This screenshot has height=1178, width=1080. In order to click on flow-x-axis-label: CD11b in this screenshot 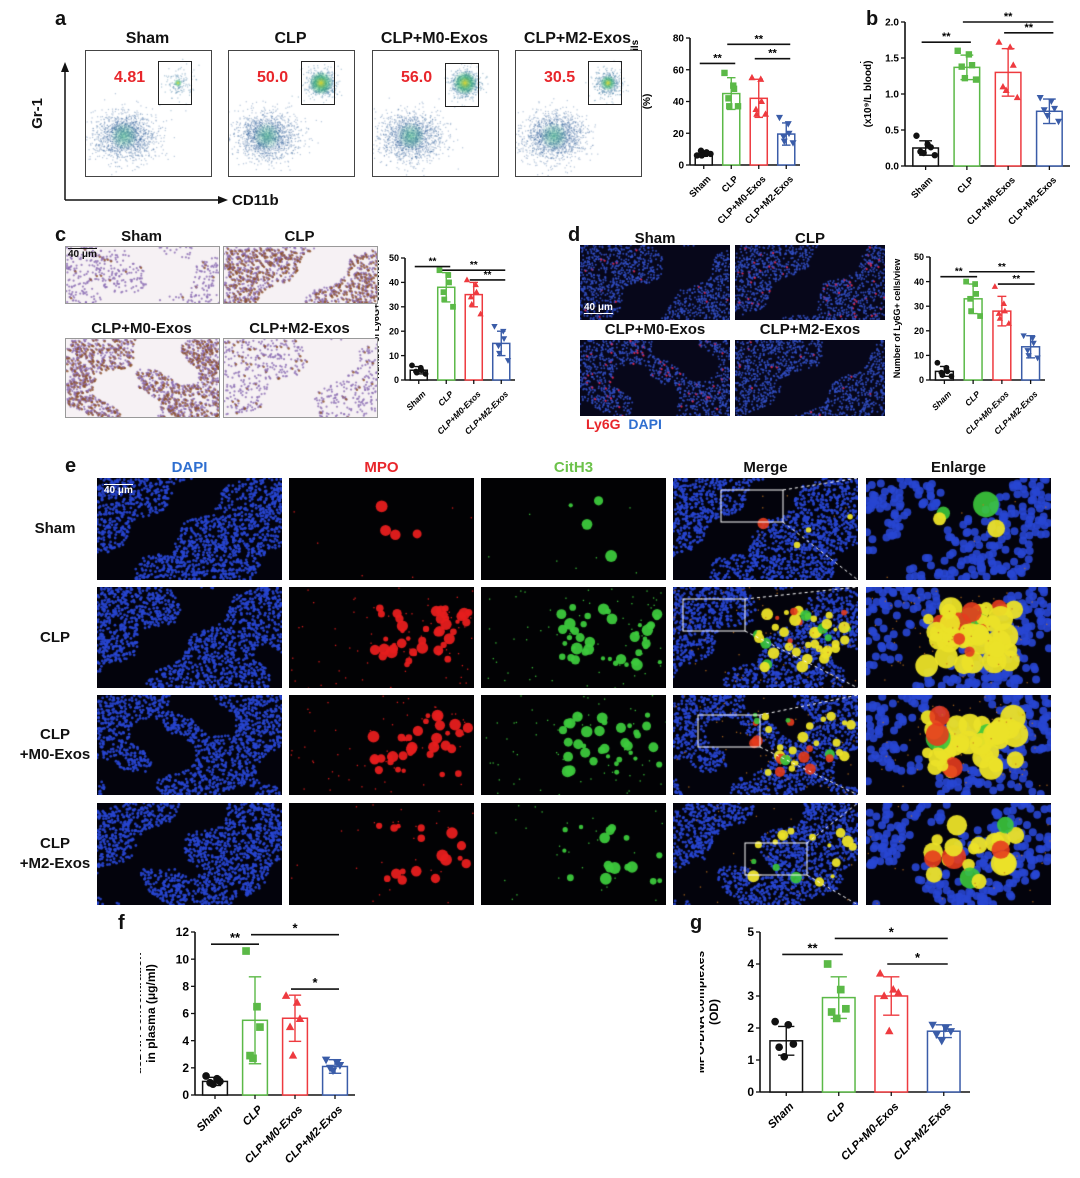, I will do `click(255, 200)`.